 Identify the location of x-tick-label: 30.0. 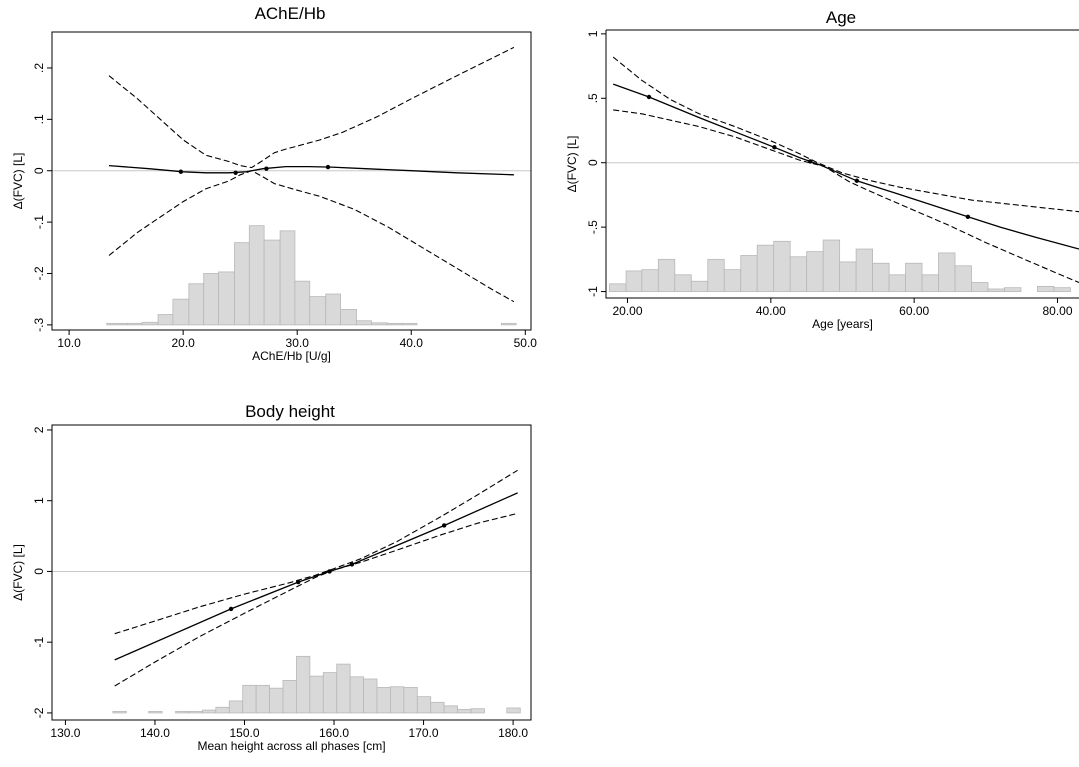
(298, 343).